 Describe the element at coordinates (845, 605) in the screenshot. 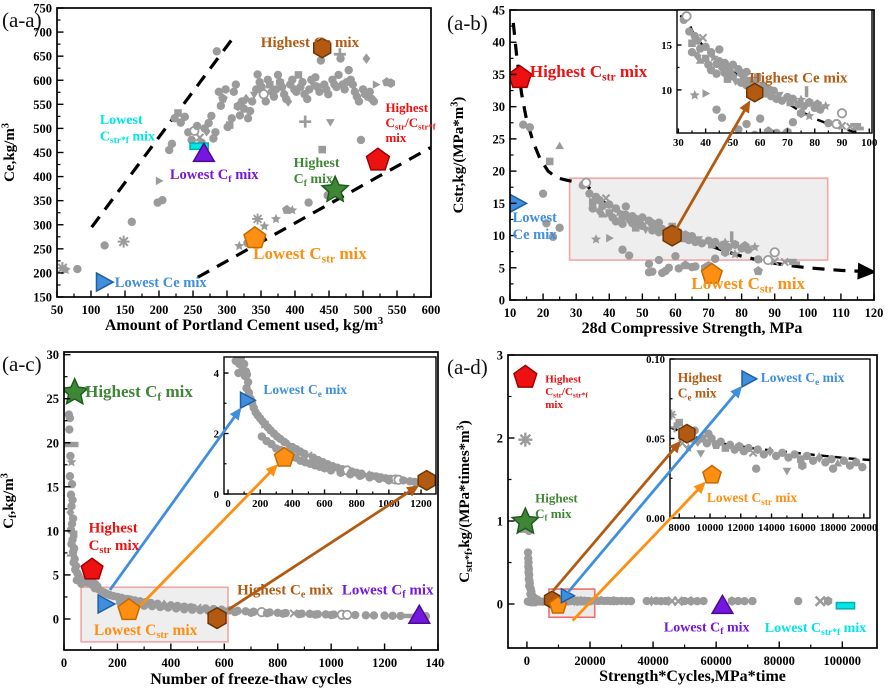

I see `point-lowest-cstrf-mix` at that location.